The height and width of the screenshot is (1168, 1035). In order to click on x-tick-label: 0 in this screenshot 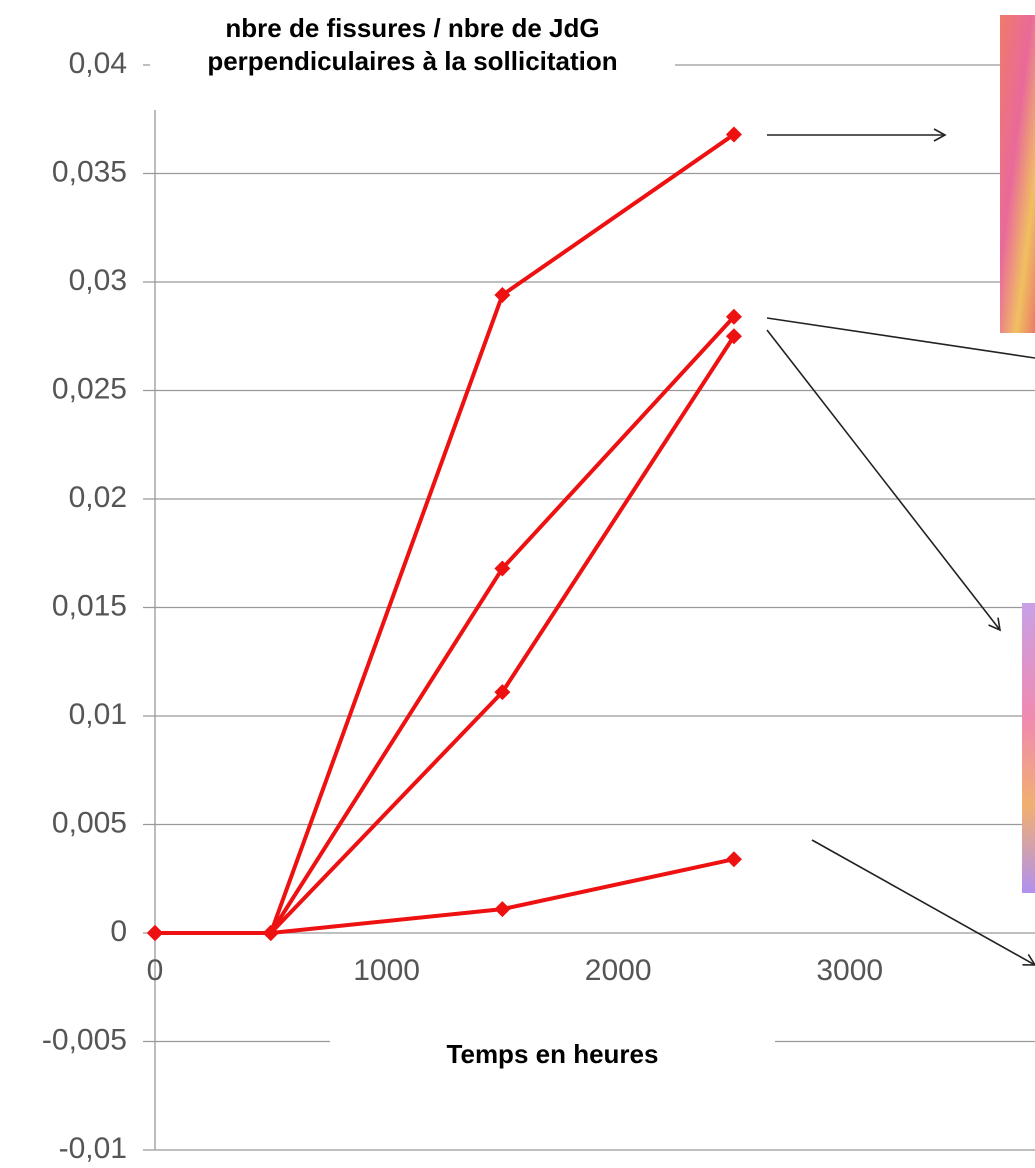, I will do `click(155, 970)`.